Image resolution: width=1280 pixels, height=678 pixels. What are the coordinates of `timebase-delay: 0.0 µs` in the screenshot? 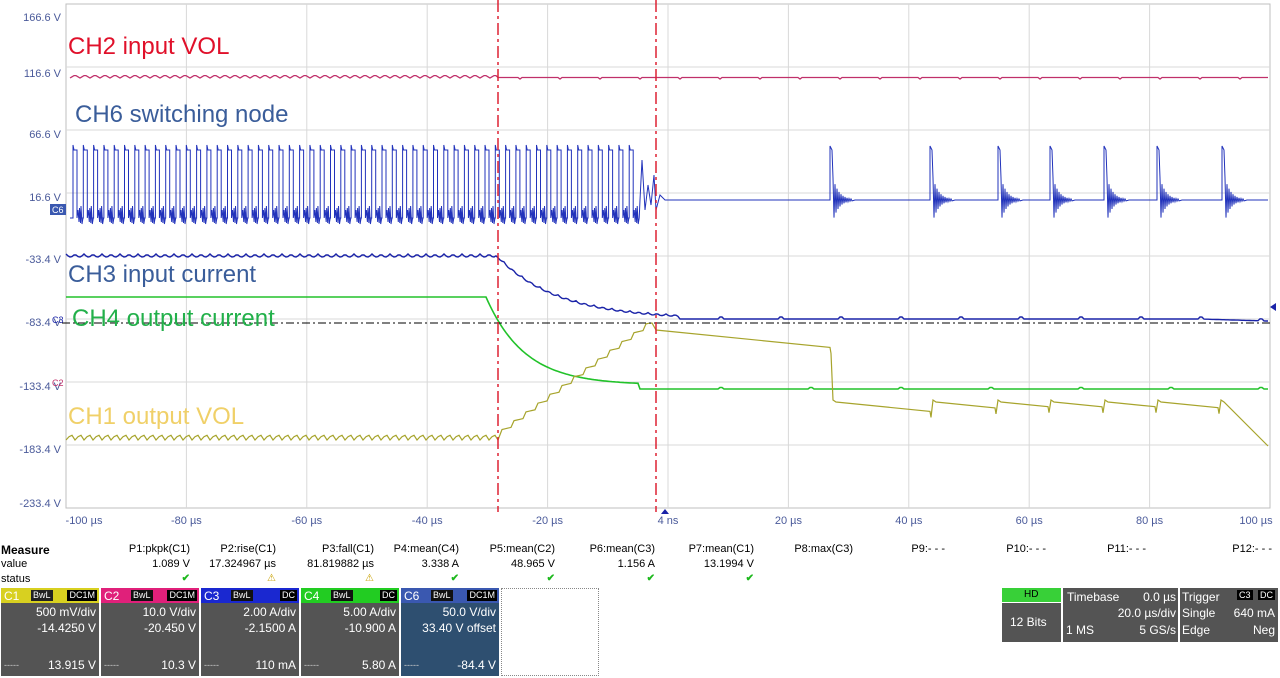 It's located at (1159, 597).